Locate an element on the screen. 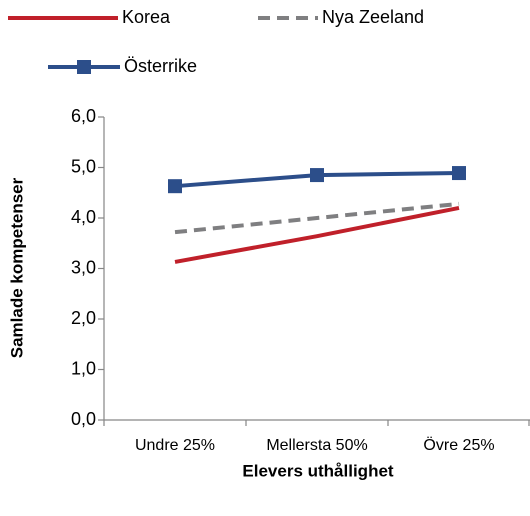  y-axis-title: Samlade kompetenser is located at coordinates (16, 267).